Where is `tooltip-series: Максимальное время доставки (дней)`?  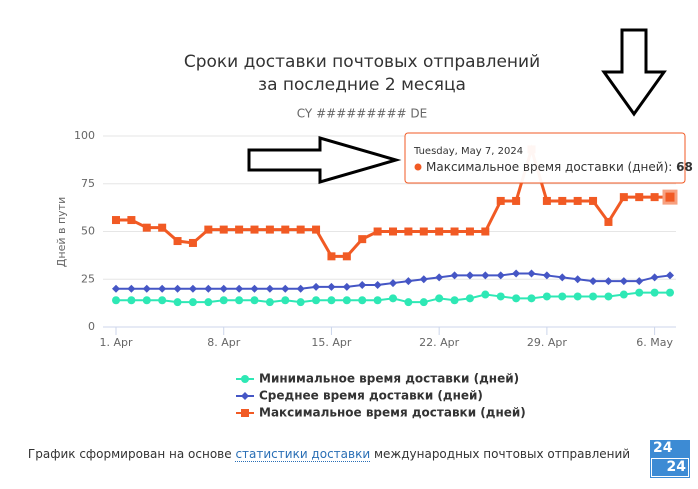
tooltip-series: Максимальное время доставки (дней) is located at coordinates (547, 167).